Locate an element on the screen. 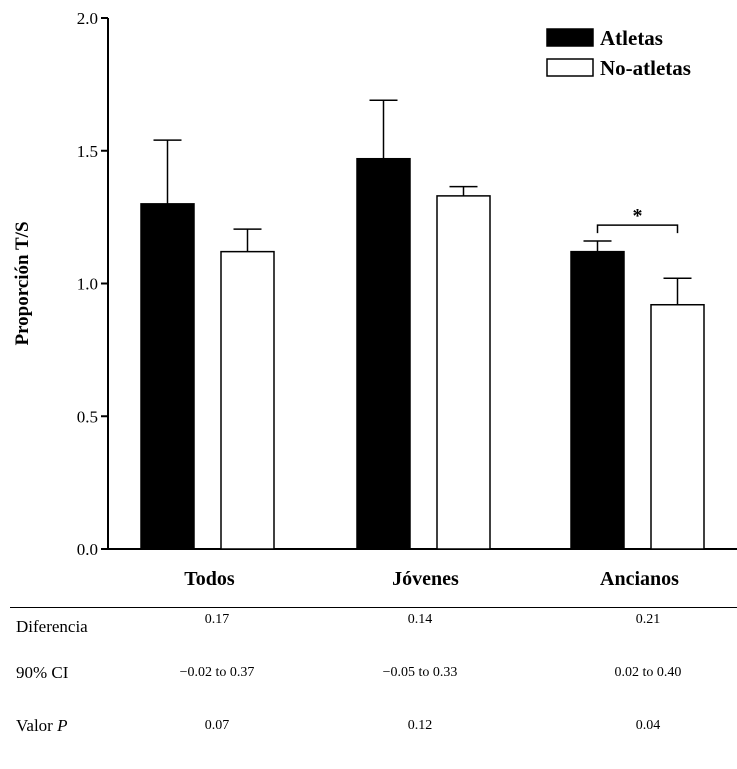 The height and width of the screenshot is (769, 737). y-tick-label: 1.0 is located at coordinates (87, 284).